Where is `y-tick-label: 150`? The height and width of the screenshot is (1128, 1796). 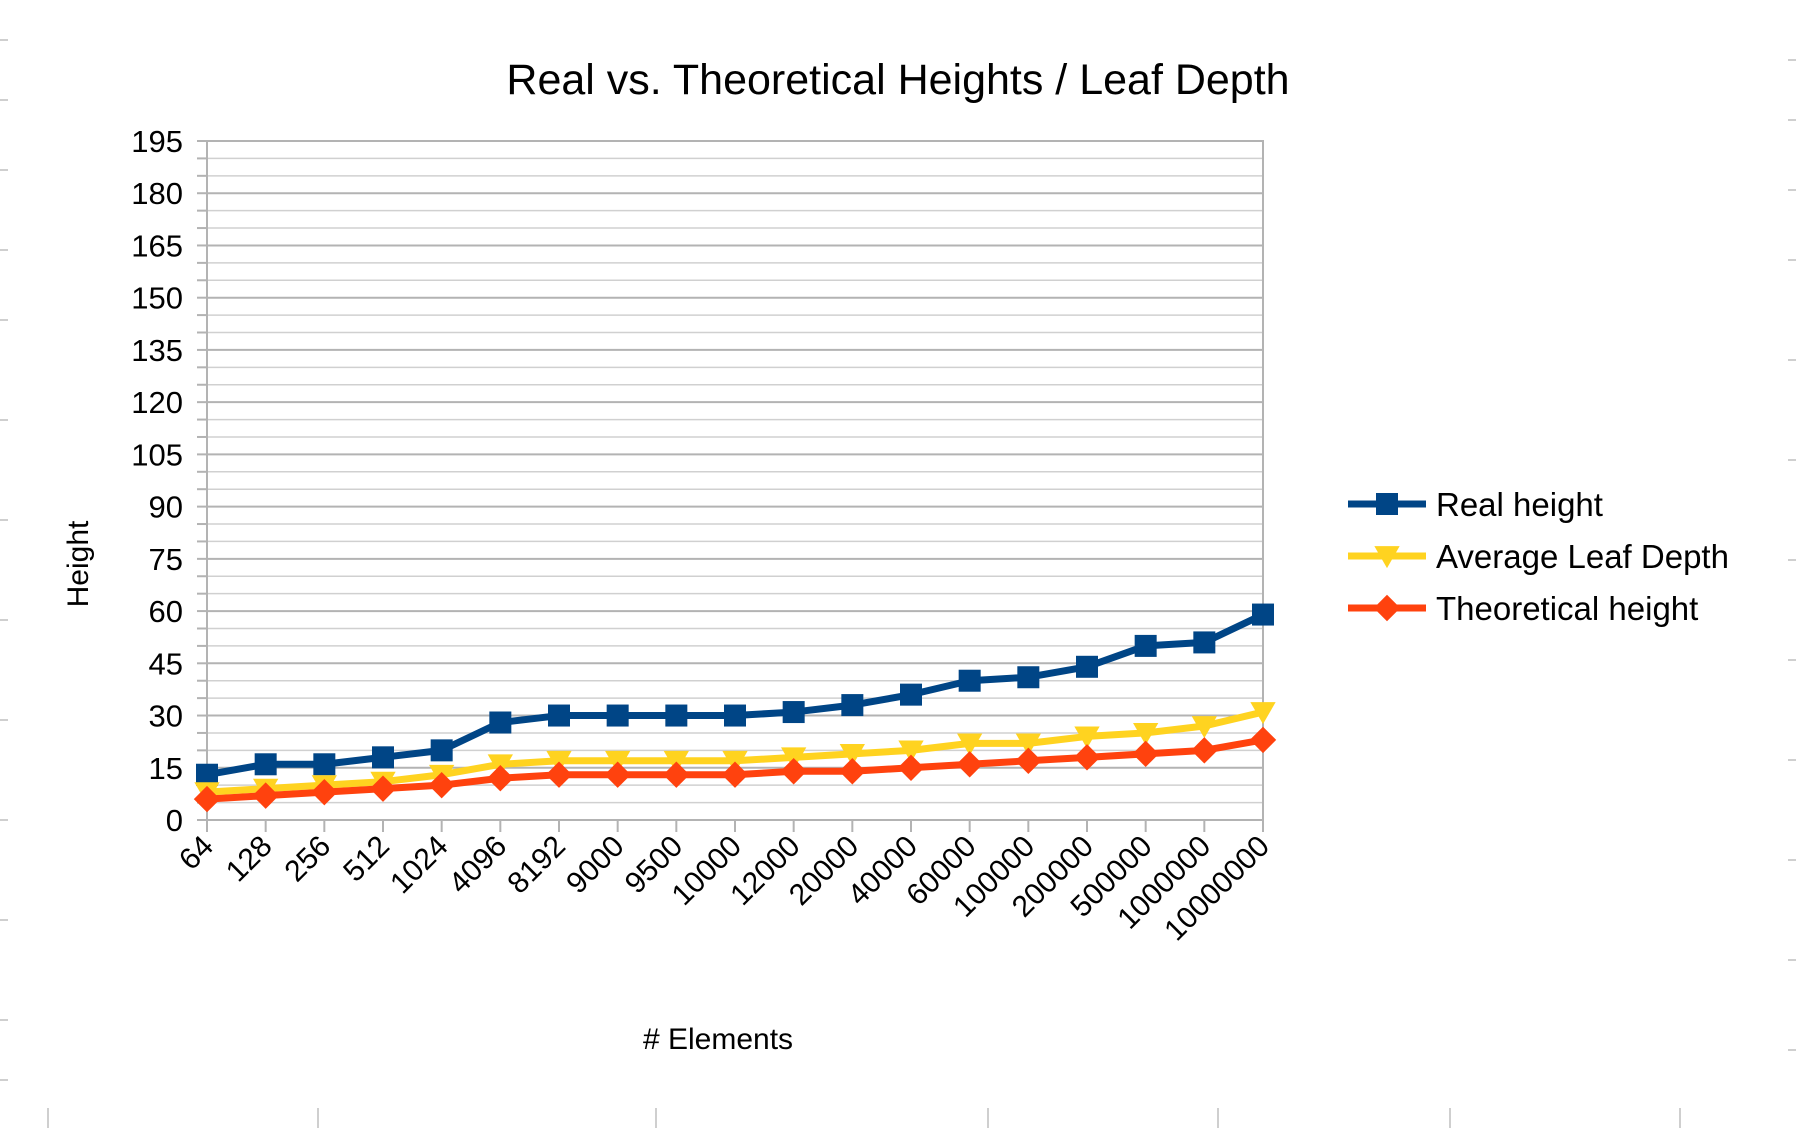 y-tick-label: 150 is located at coordinates (157, 298).